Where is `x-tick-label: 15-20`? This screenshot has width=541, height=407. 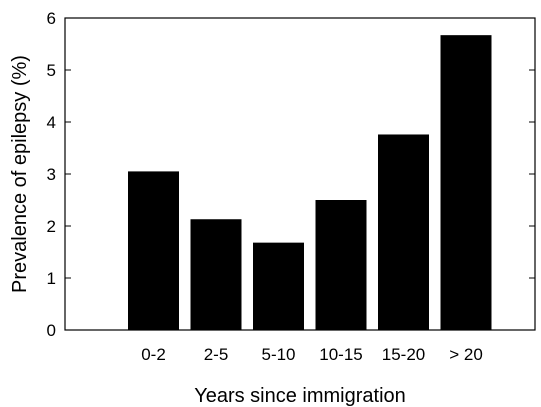 x-tick-label: 15-20 is located at coordinates (403, 354).